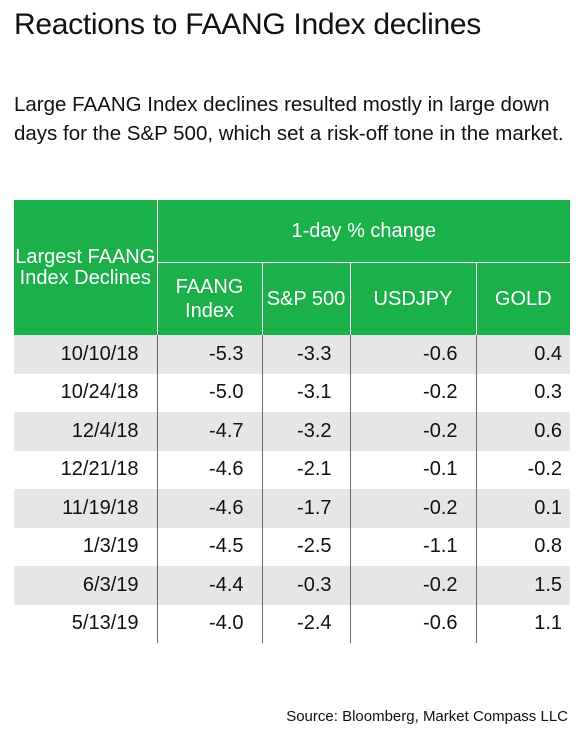  Describe the element at coordinates (413, 546) in the screenshot. I see `cell-usdjpy: -1.1` at that location.